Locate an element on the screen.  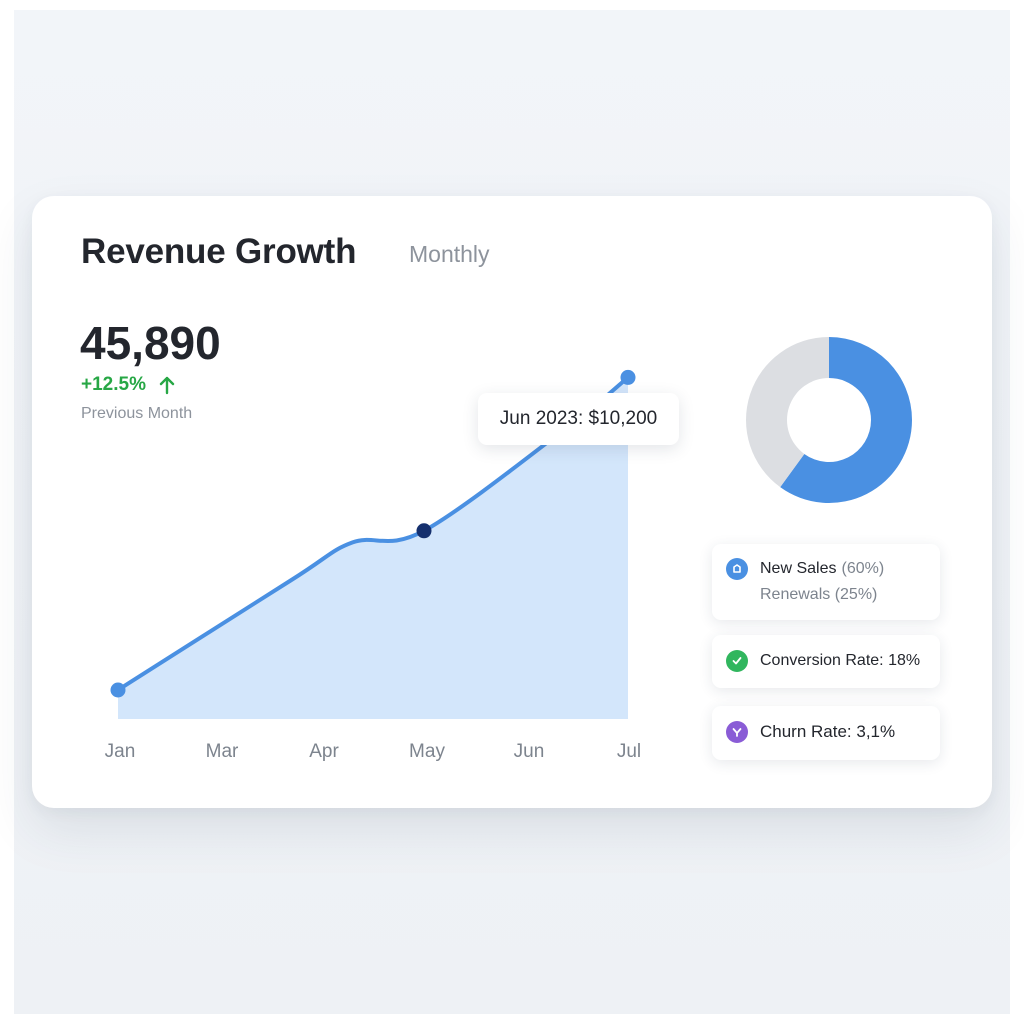
x-tick-apr: Apr is located at coordinates (324, 751).